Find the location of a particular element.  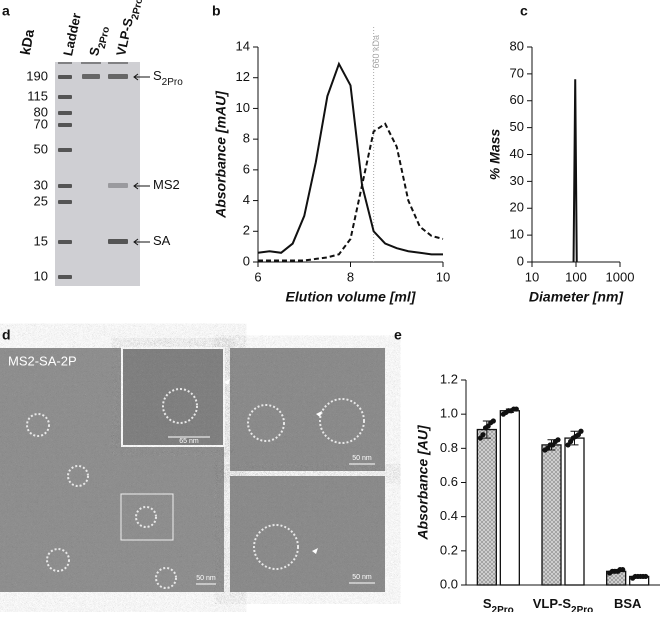

x-axis-label: Diameter [nm] is located at coordinates (576, 297).